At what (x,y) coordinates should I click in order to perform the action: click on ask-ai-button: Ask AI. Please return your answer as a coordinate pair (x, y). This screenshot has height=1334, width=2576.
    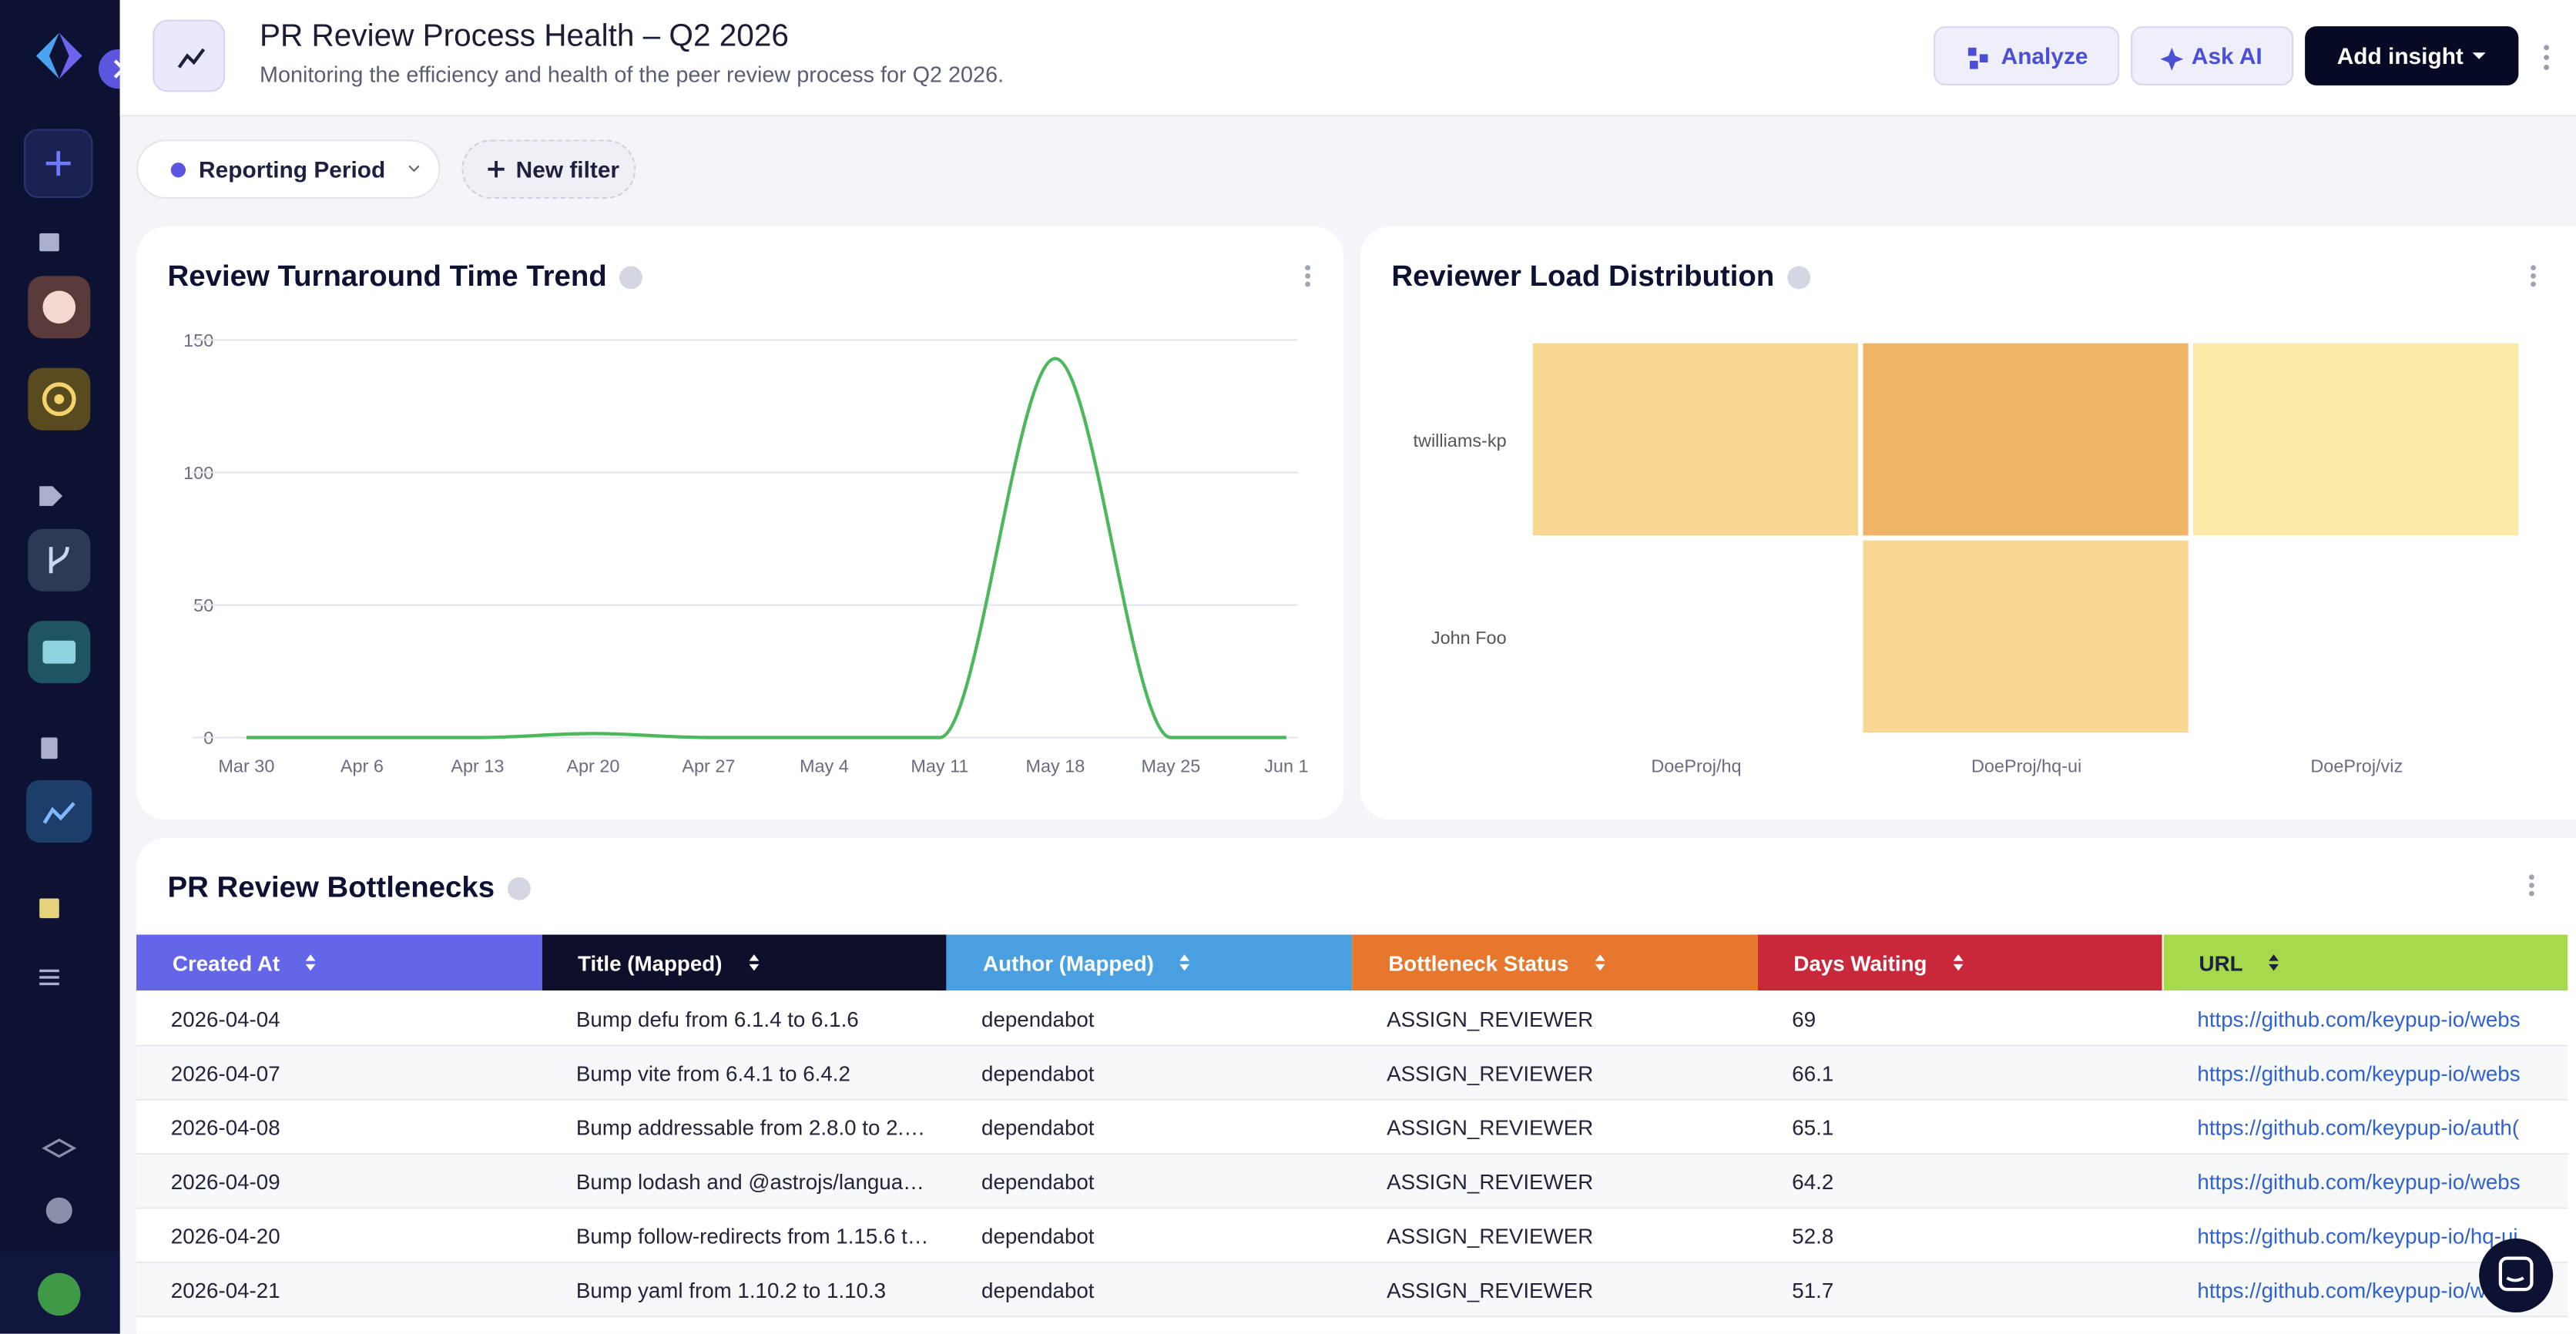
    Looking at the image, I should click on (2212, 55).